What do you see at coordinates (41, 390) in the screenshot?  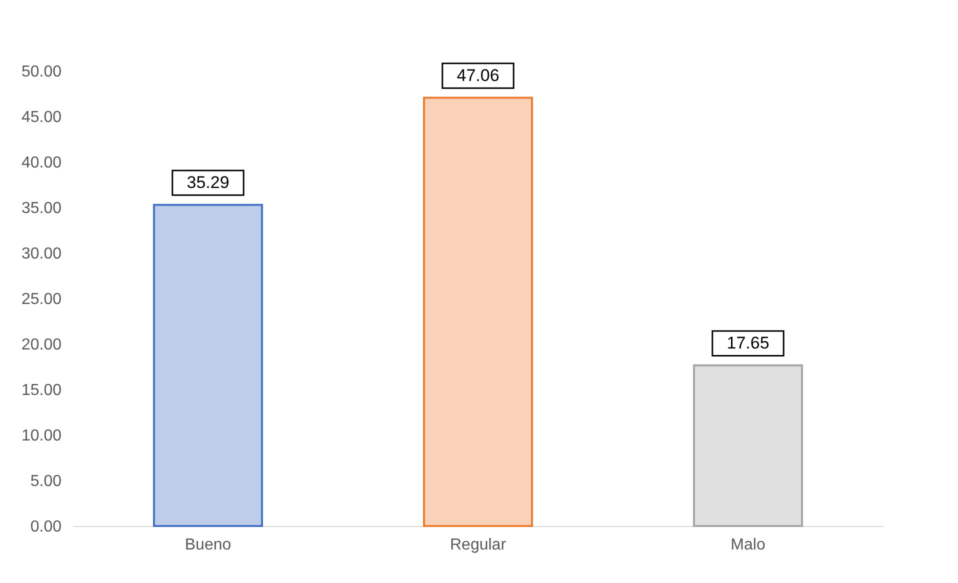 I see `y-tick-label: 15.00` at bounding box center [41, 390].